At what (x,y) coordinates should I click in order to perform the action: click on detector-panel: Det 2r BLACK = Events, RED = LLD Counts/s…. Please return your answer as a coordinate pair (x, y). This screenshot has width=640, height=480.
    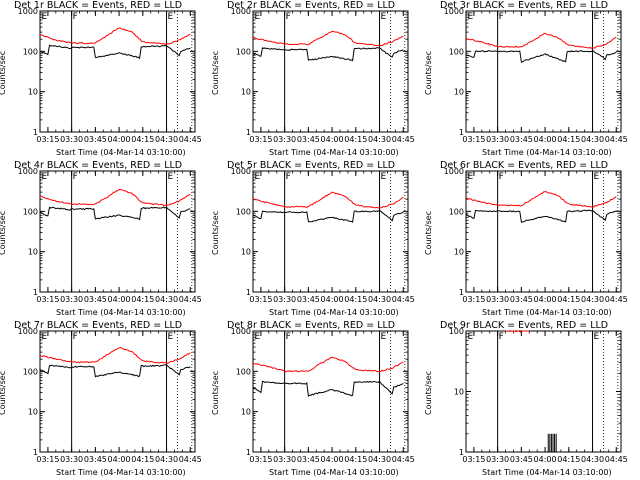
    Looking at the image, I should click on (318, 80).